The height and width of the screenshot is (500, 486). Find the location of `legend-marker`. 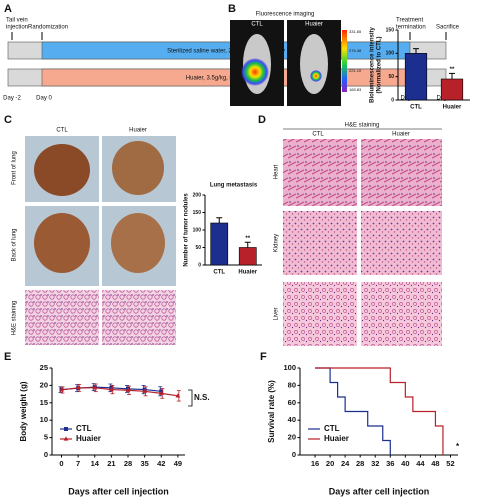

legend-marker is located at coordinates (66, 429).